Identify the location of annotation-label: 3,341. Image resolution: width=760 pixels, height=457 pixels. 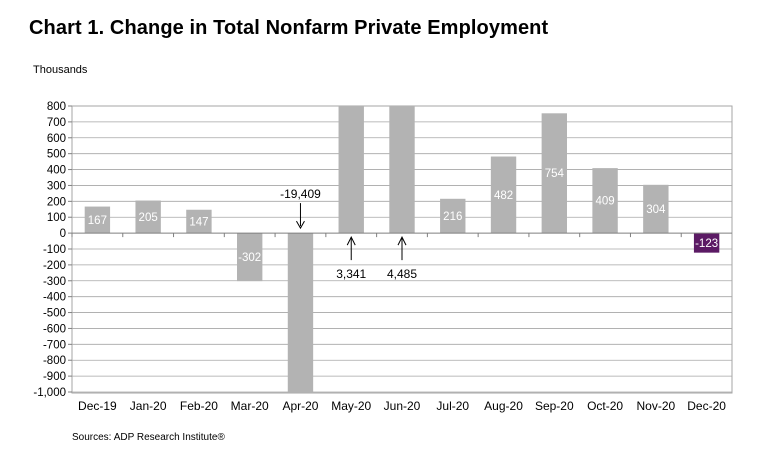
(351, 274).